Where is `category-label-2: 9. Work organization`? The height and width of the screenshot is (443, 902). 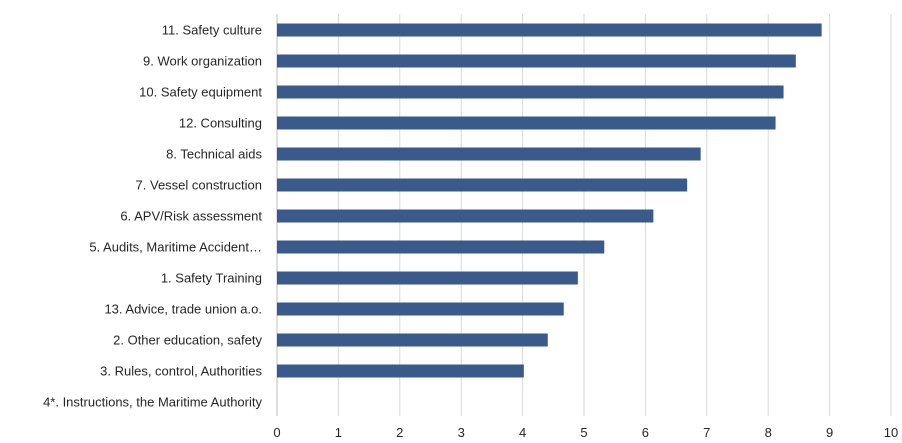
category-label-2: 9. Work organization is located at coordinates (202, 61).